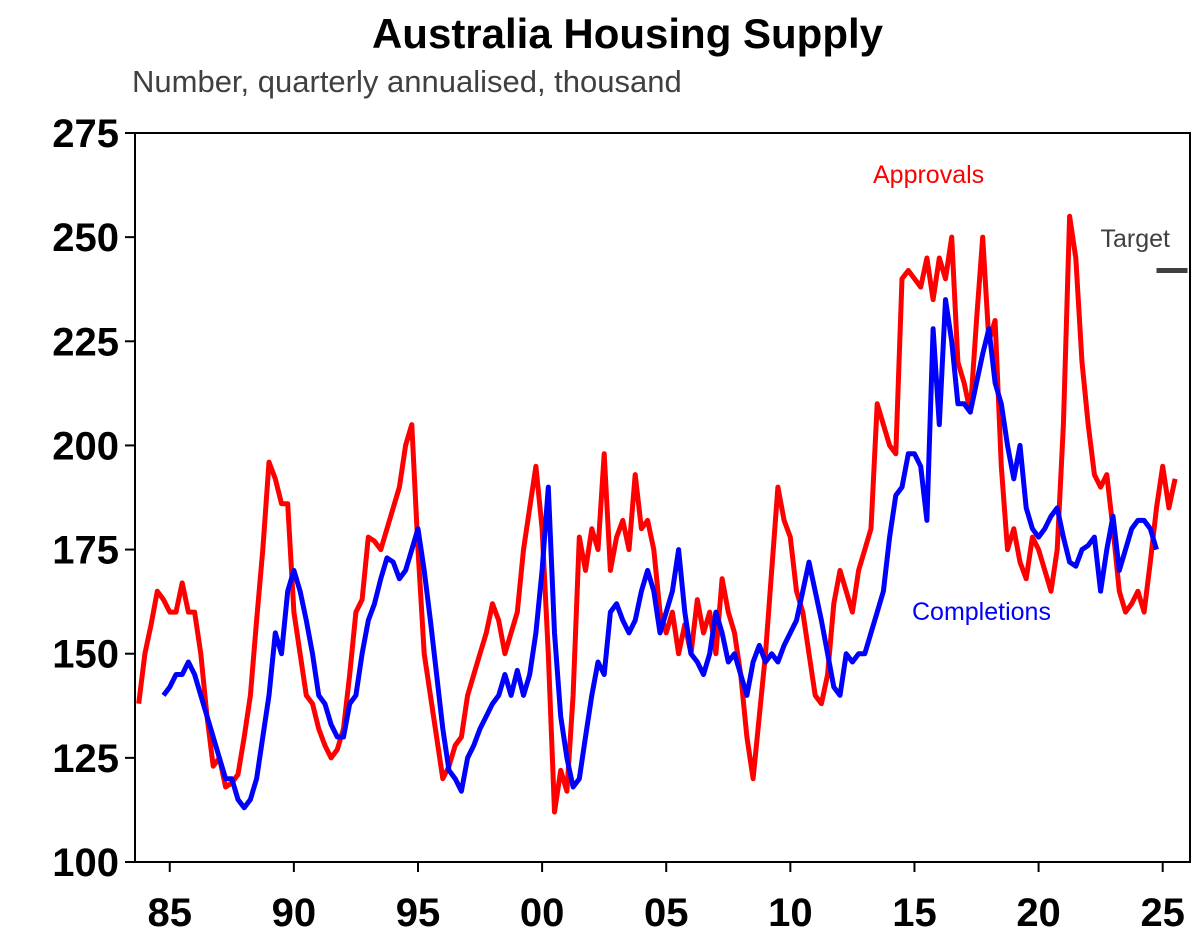 This screenshot has width=1200, height=952. Describe the element at coordinates (1021, 393) in the screenshot. I see `series-labels: Approvals Completions Target` at that location.